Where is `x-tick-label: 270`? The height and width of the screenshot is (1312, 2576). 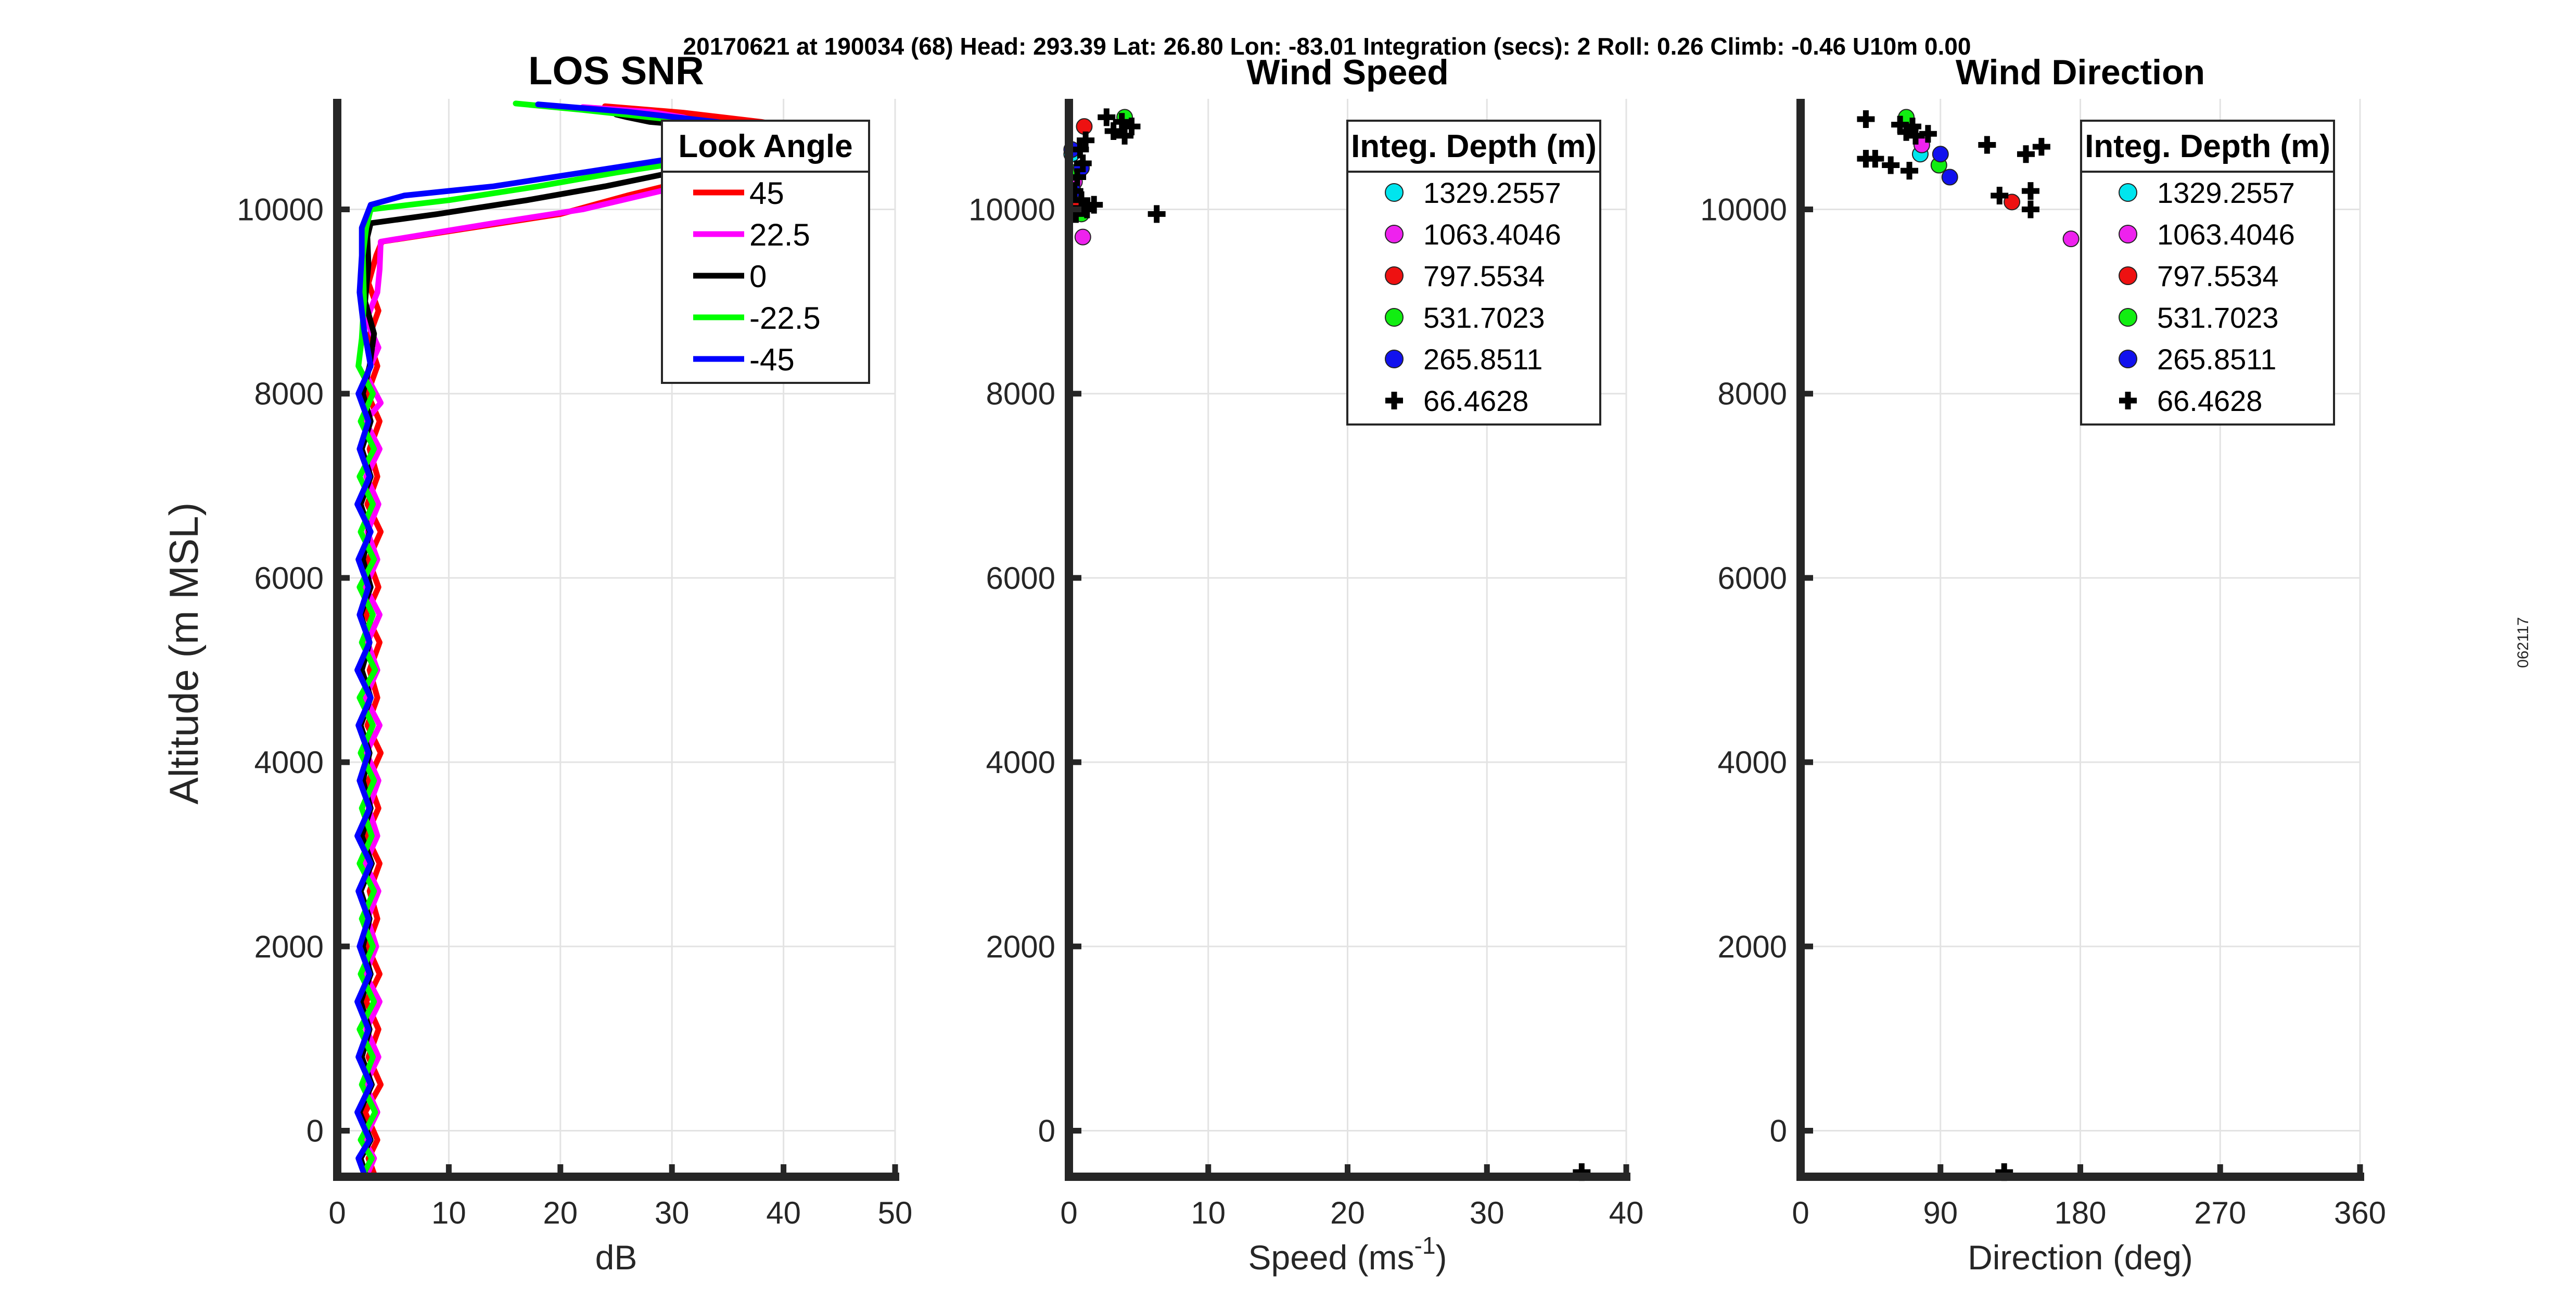
x-tick-label: 270 is located at coordinates (2220, 1213).